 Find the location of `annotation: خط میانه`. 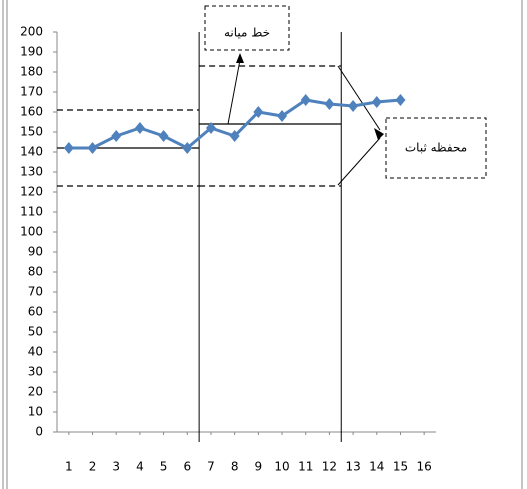

annotation: خط میانه is located at coordinates (247, 33).